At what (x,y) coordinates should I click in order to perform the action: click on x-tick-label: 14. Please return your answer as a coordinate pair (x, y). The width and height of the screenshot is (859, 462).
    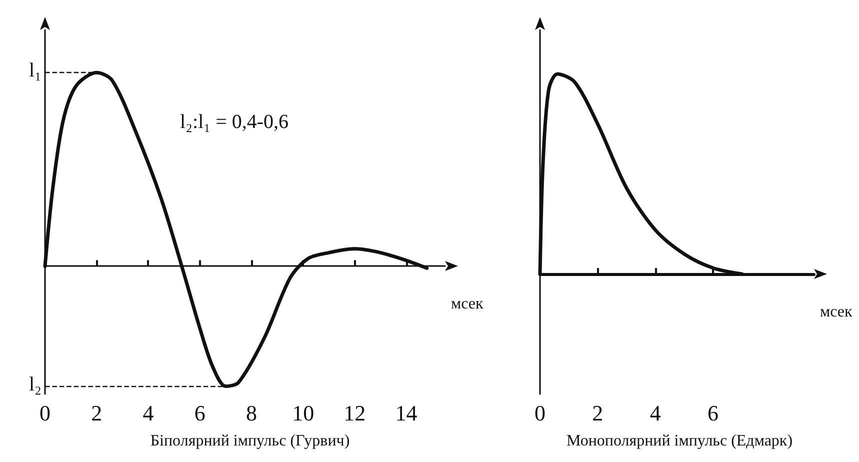
    Looking at the image, I should click on (406, 413).